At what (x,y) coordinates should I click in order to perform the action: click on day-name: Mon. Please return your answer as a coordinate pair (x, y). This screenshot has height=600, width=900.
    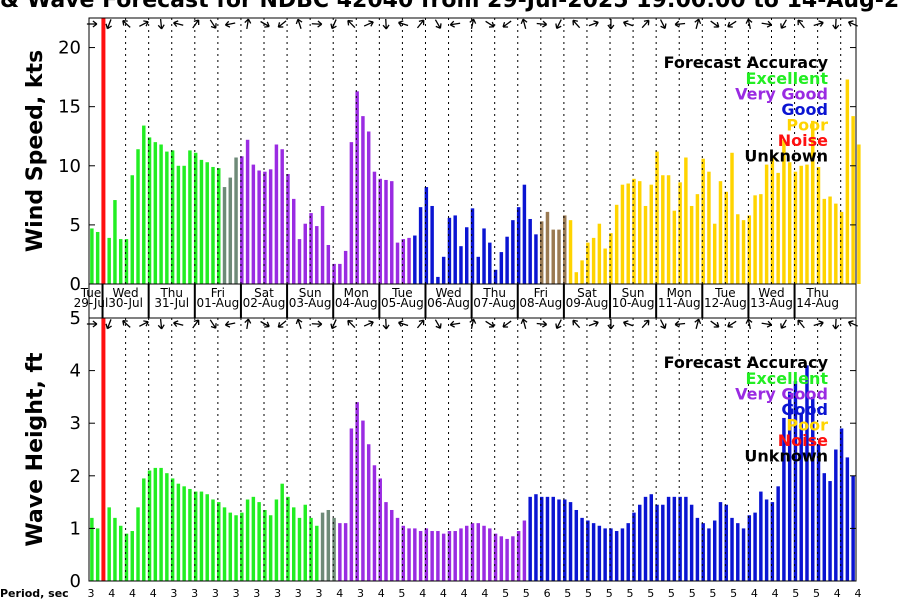
    Looking at the image, I should click on (679, 293).